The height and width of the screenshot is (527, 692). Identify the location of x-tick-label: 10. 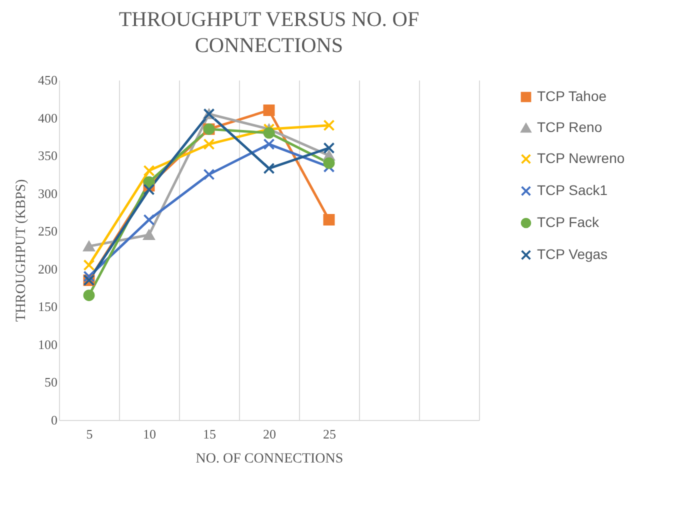
(149, 434).